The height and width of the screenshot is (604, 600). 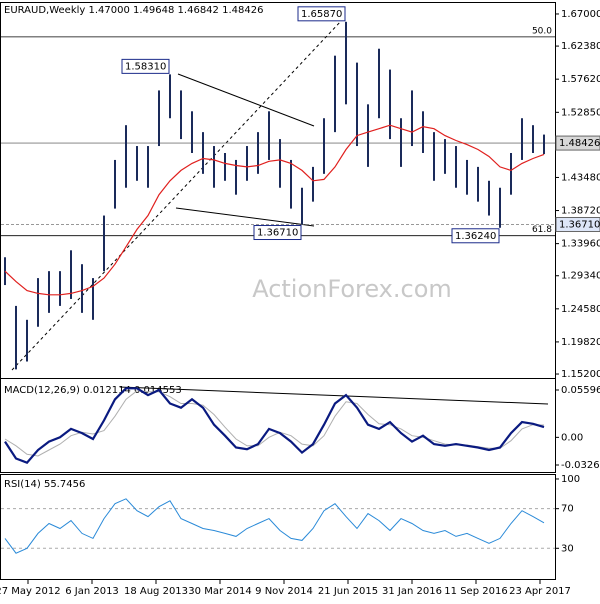 What do you see at coordinates (580, 112) in the screenshot?
I see `y-tick-label: 1.52850` at bounding box center [580, 112].